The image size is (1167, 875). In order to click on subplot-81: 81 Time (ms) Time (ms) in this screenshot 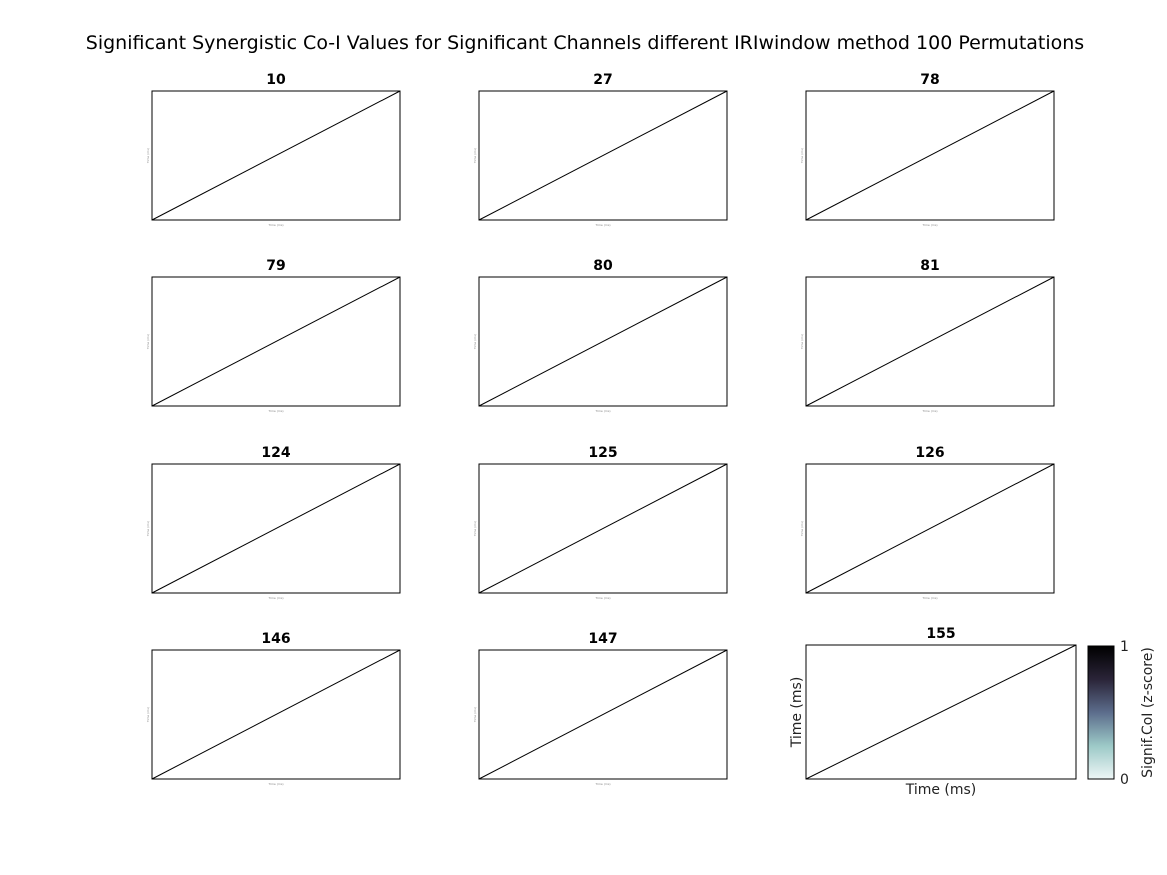, I will do `click(927, 335)`.